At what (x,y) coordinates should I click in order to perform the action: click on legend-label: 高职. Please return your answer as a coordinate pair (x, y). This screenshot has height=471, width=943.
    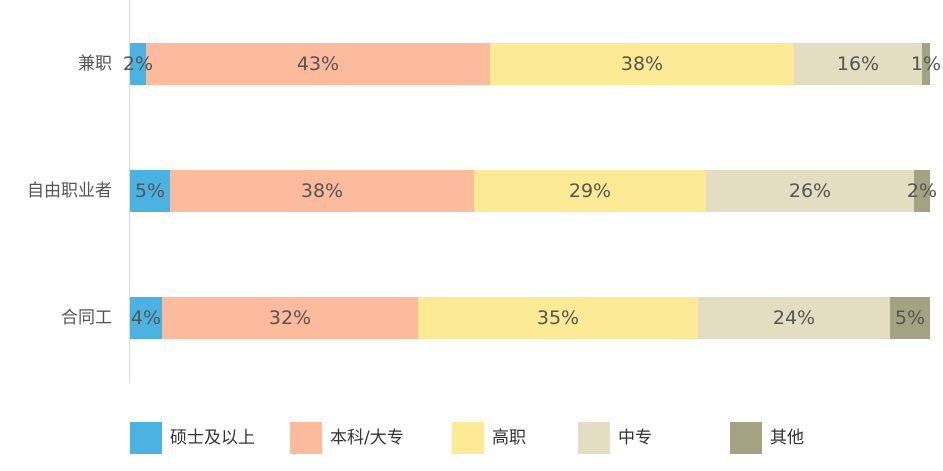
    Looking at the image, I should click on (509, 438).